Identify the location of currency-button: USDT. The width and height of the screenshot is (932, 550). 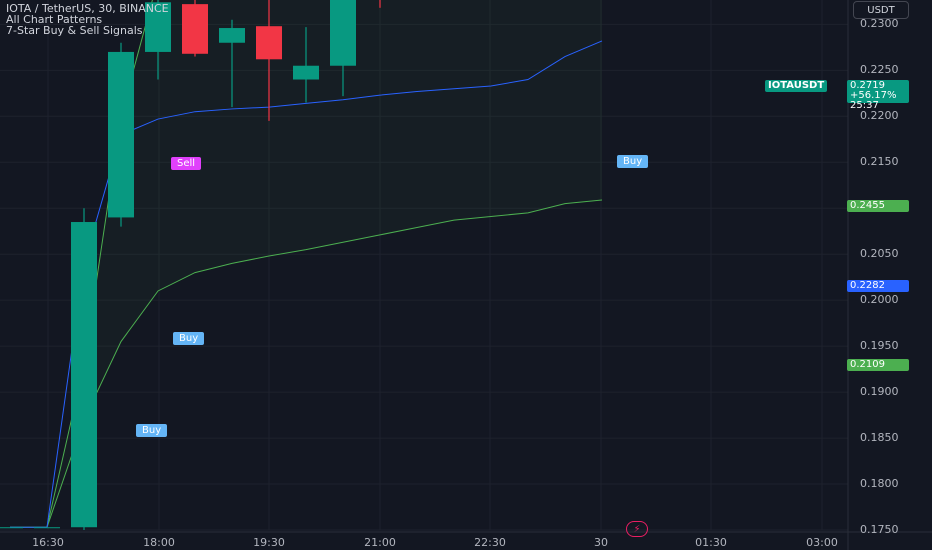
(881, 10).